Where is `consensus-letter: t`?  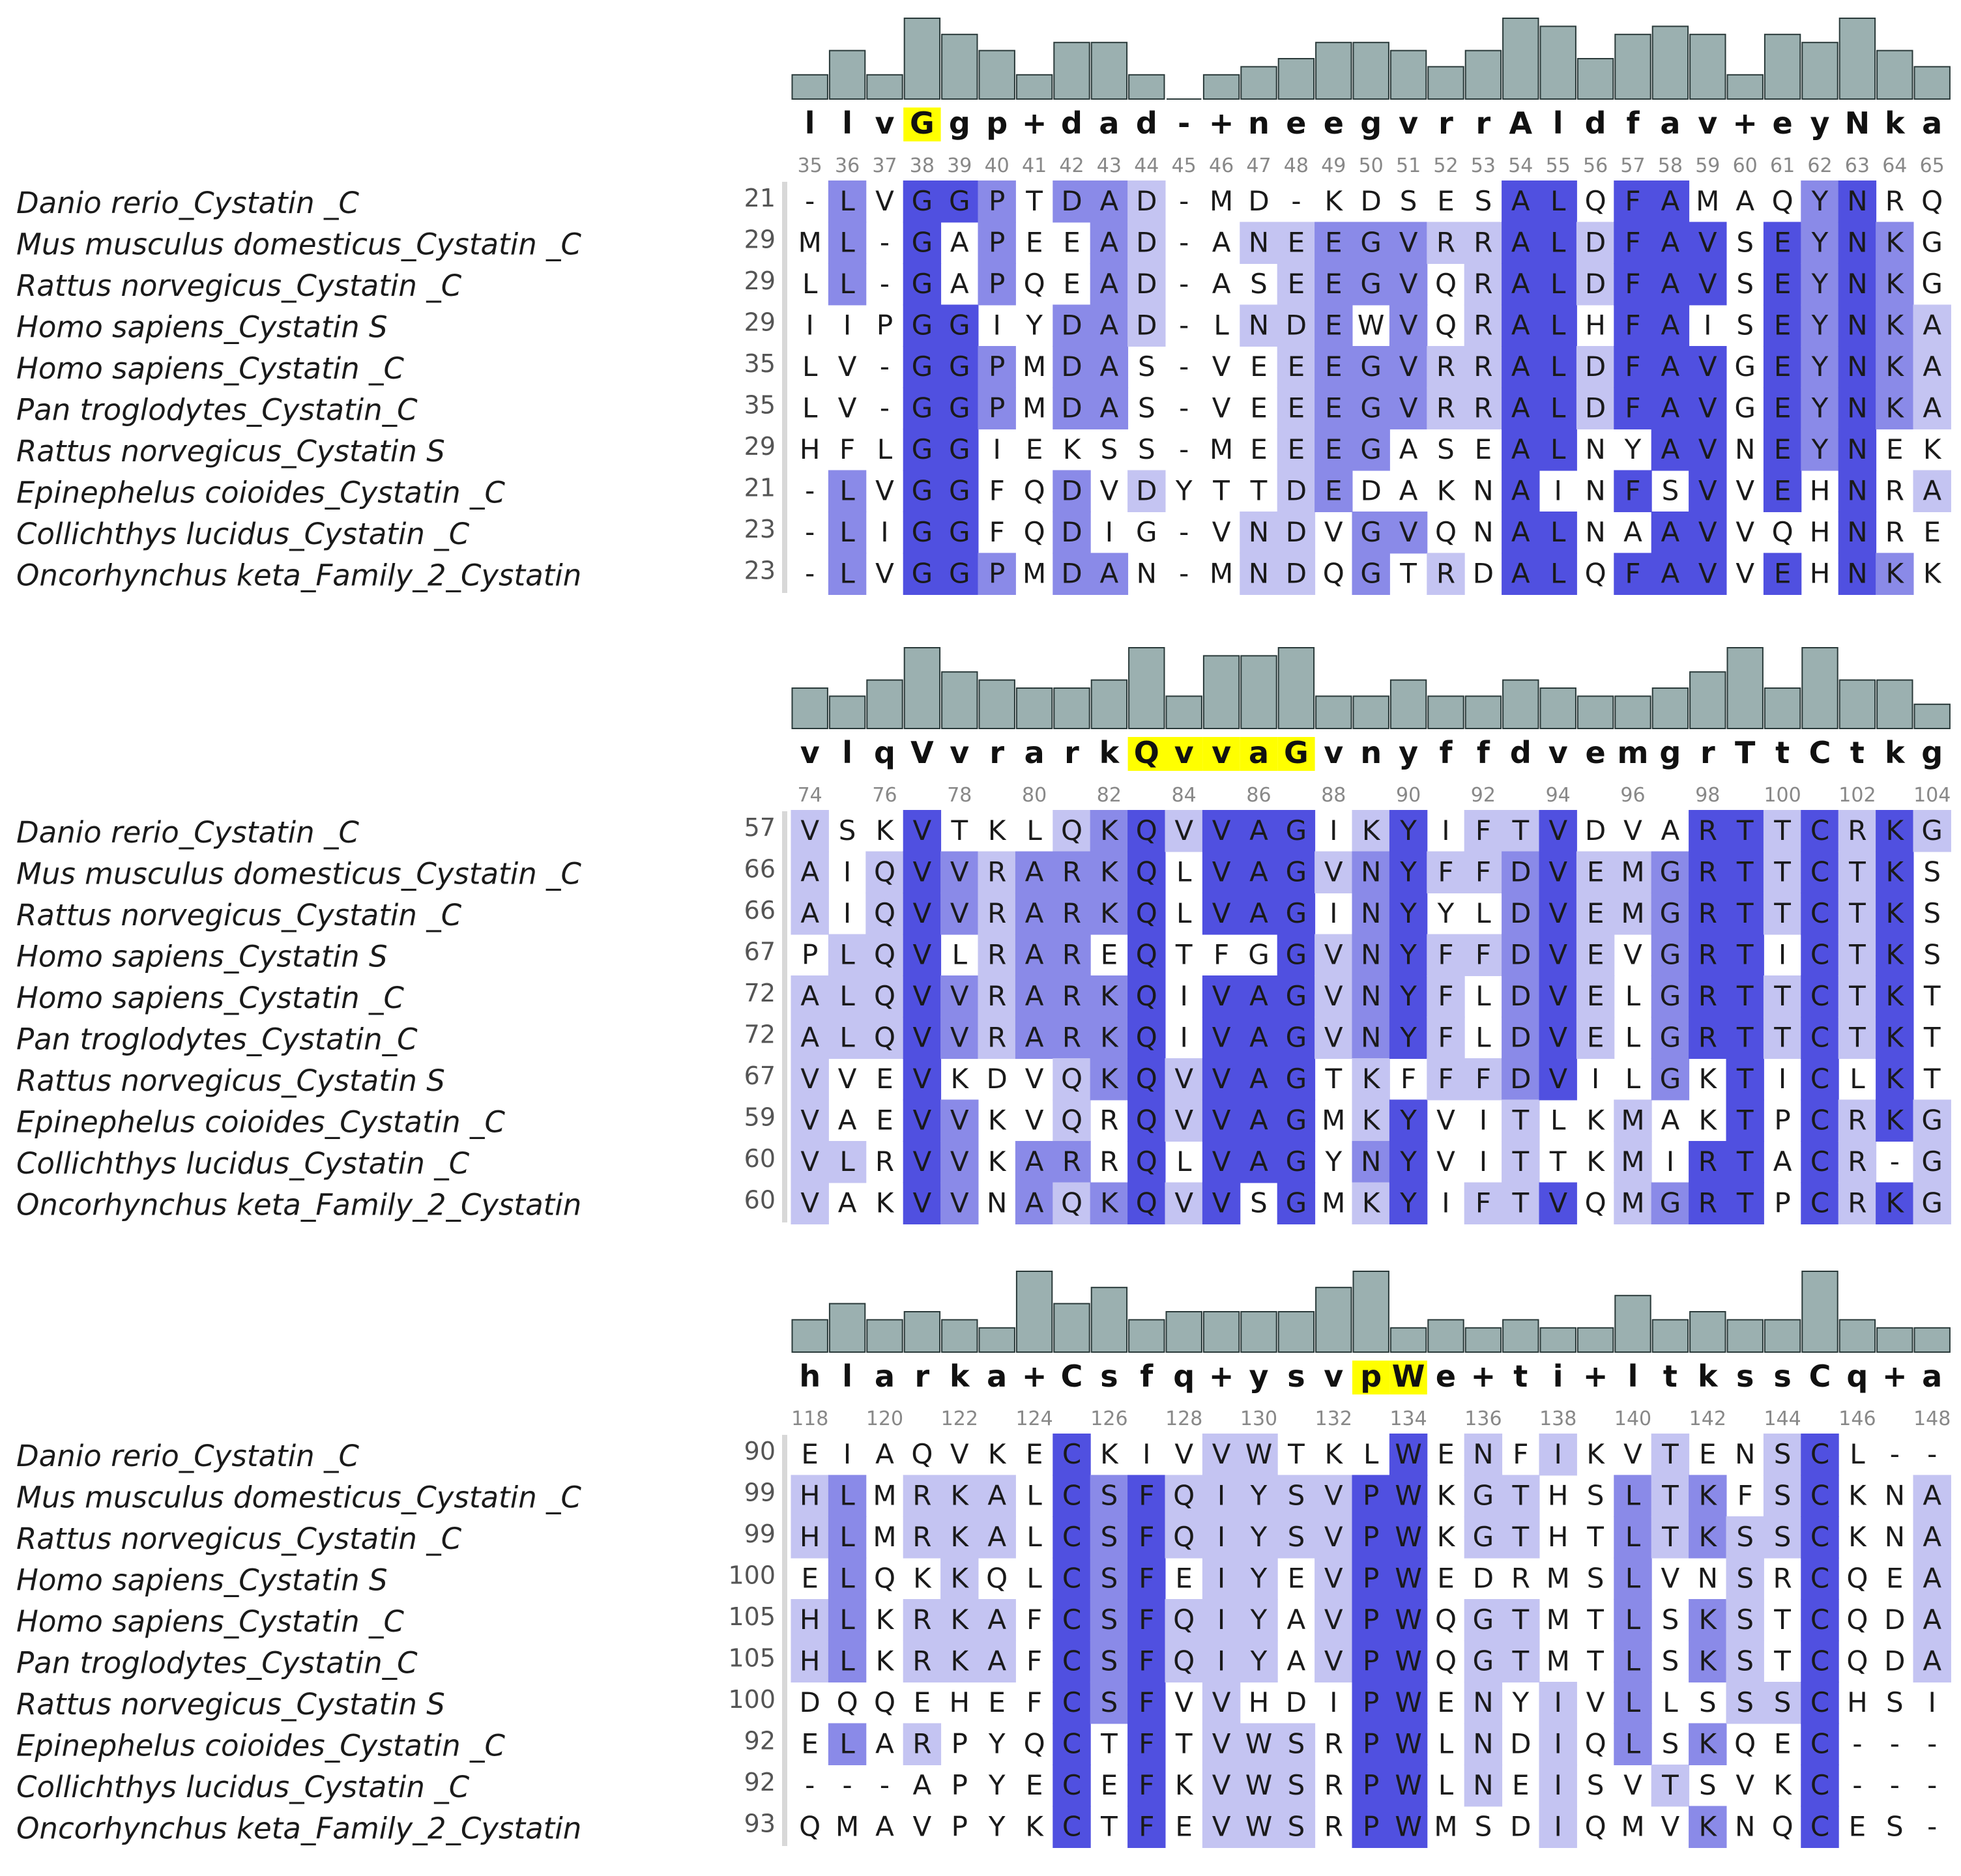
consensus-letter: t is located at coordinates (1857, 753).